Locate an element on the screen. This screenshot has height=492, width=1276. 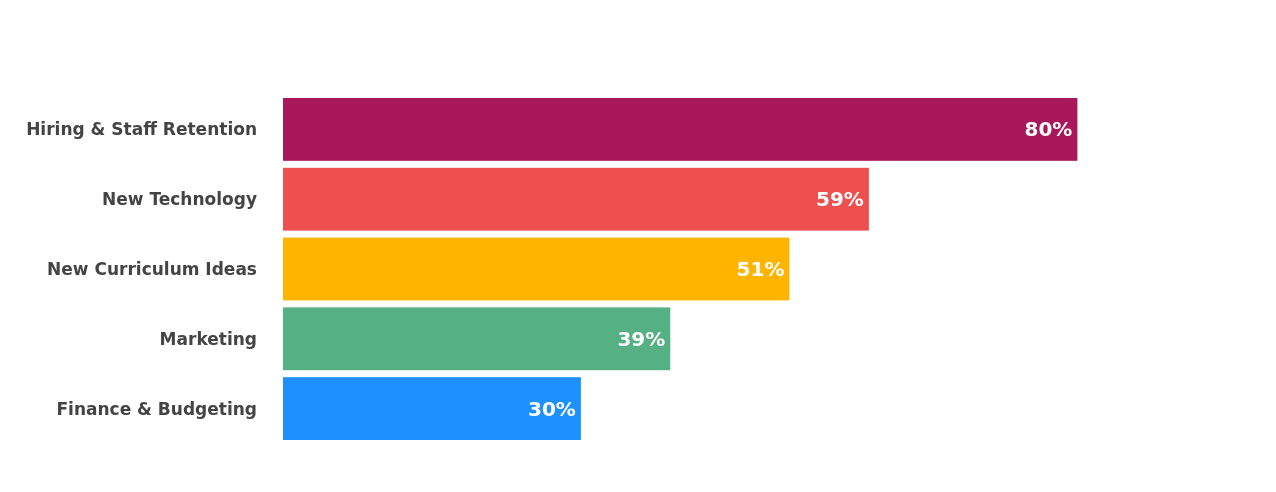
data-label: 59% is located at coordinates (839, 199).